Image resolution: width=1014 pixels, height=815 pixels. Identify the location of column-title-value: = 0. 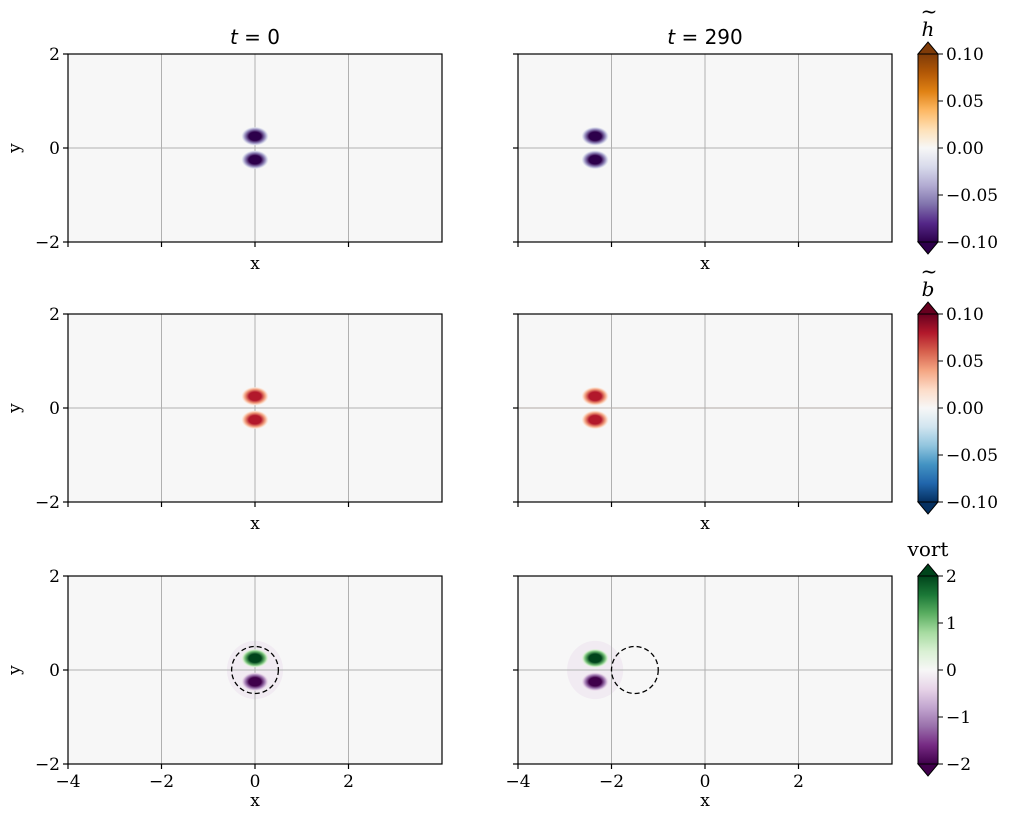
(259, 37).